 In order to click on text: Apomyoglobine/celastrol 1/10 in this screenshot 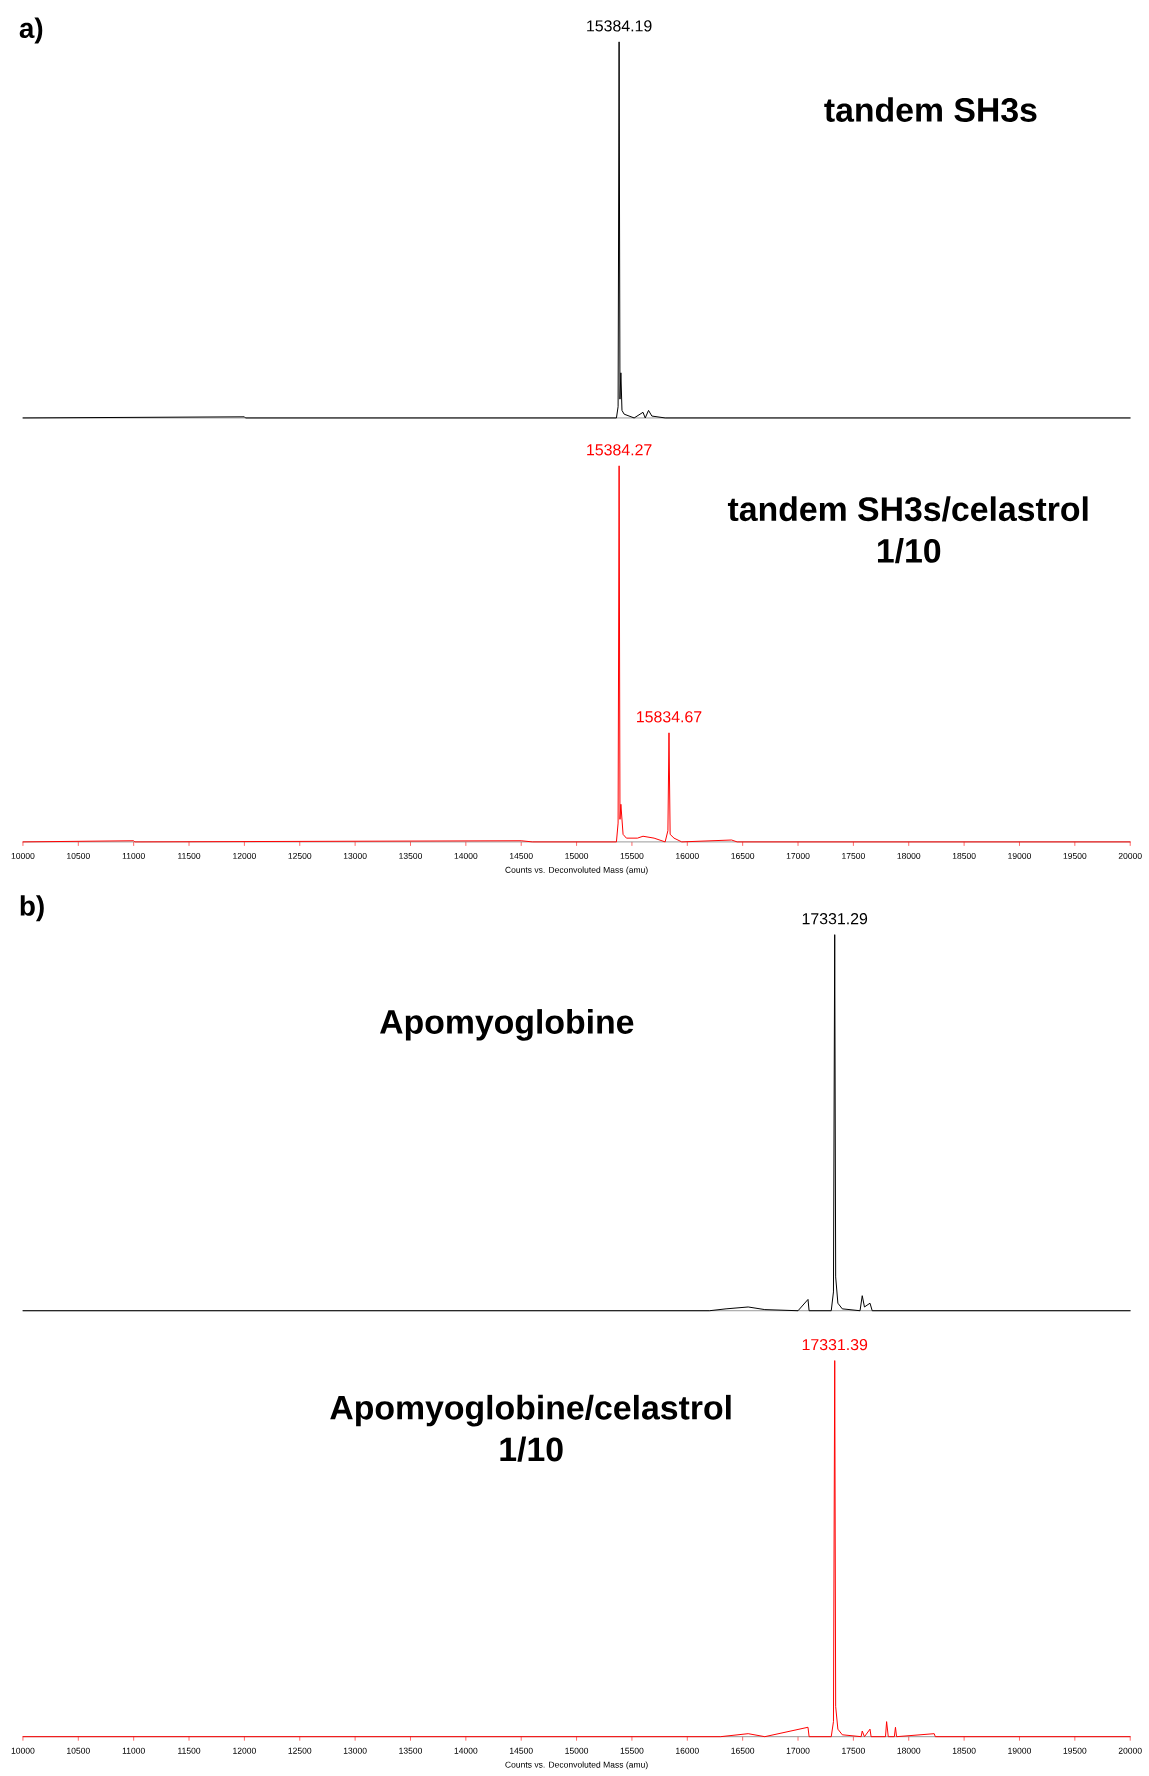, I will do `click(530, 1428)`.